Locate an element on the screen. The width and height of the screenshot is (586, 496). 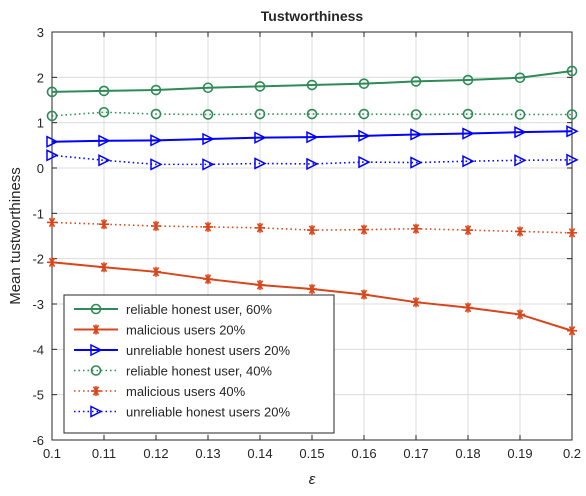
x-tick-label: 0.15 is located at coordinates (311, 453).